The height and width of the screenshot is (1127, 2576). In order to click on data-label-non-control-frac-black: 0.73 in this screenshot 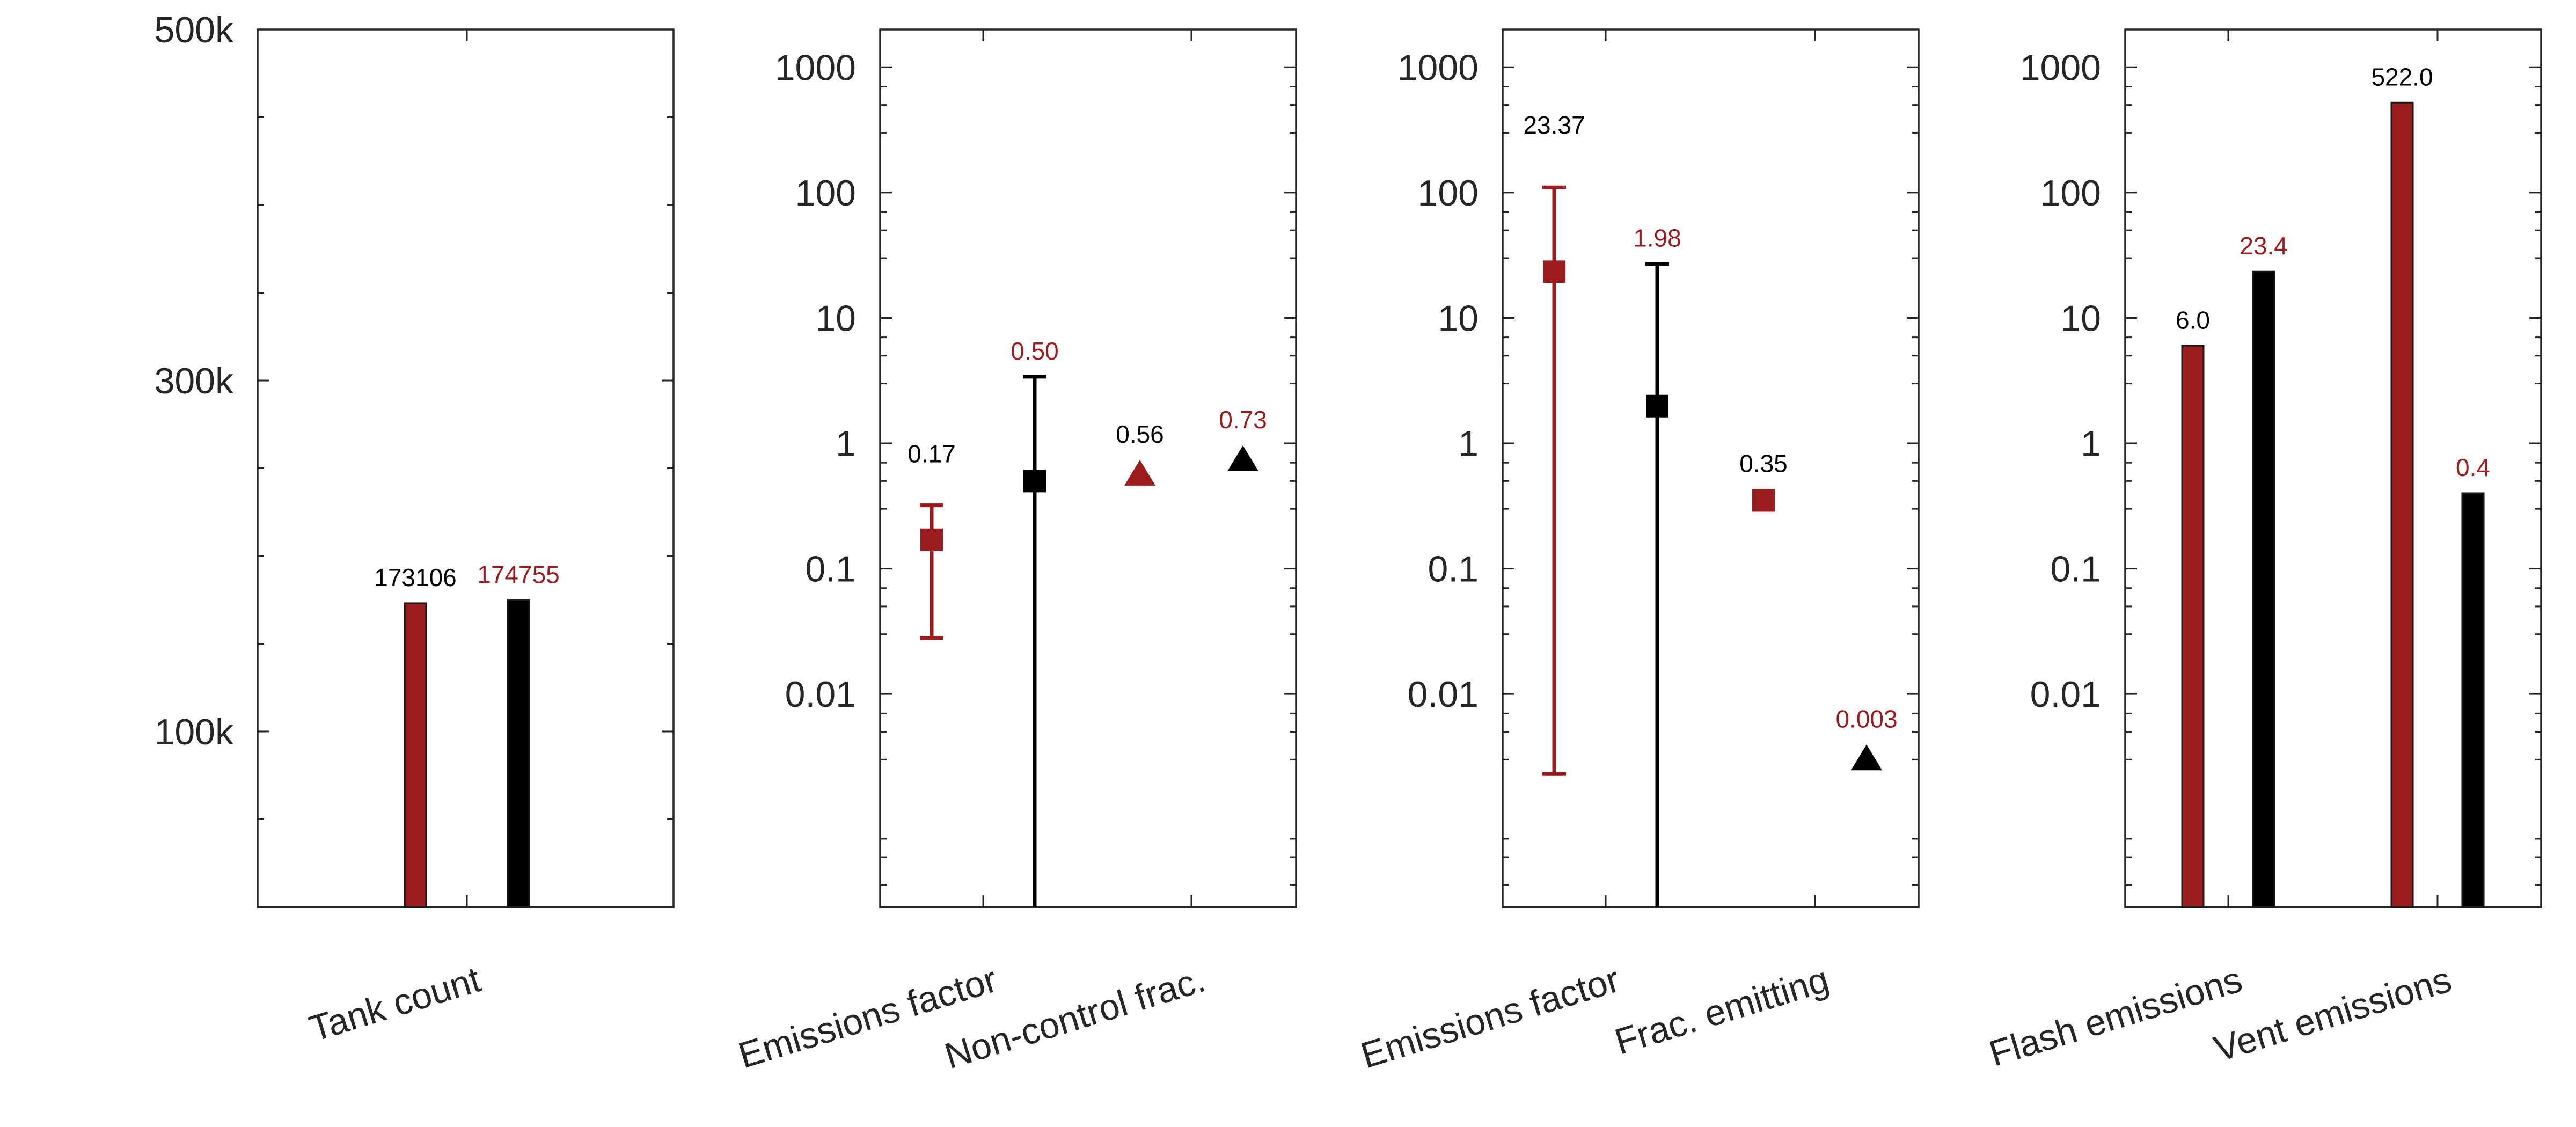, I will do `click(1243, 420)`.